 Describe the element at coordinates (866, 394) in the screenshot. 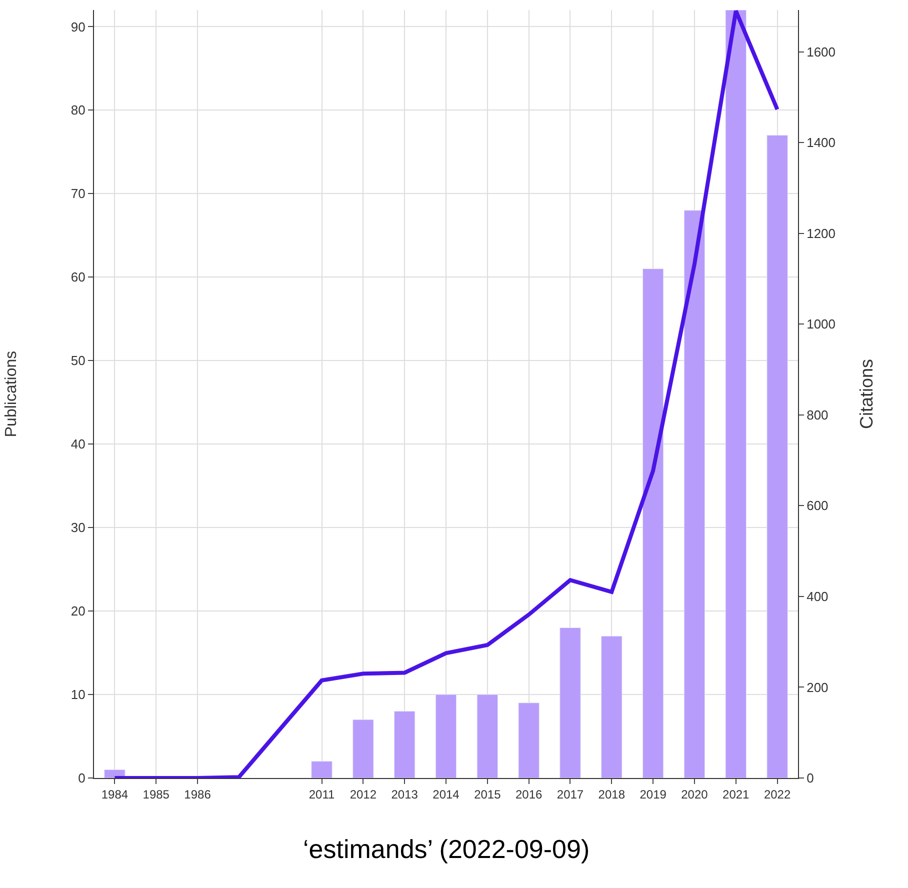

I see `y2-axis-title: Citations` at that location.